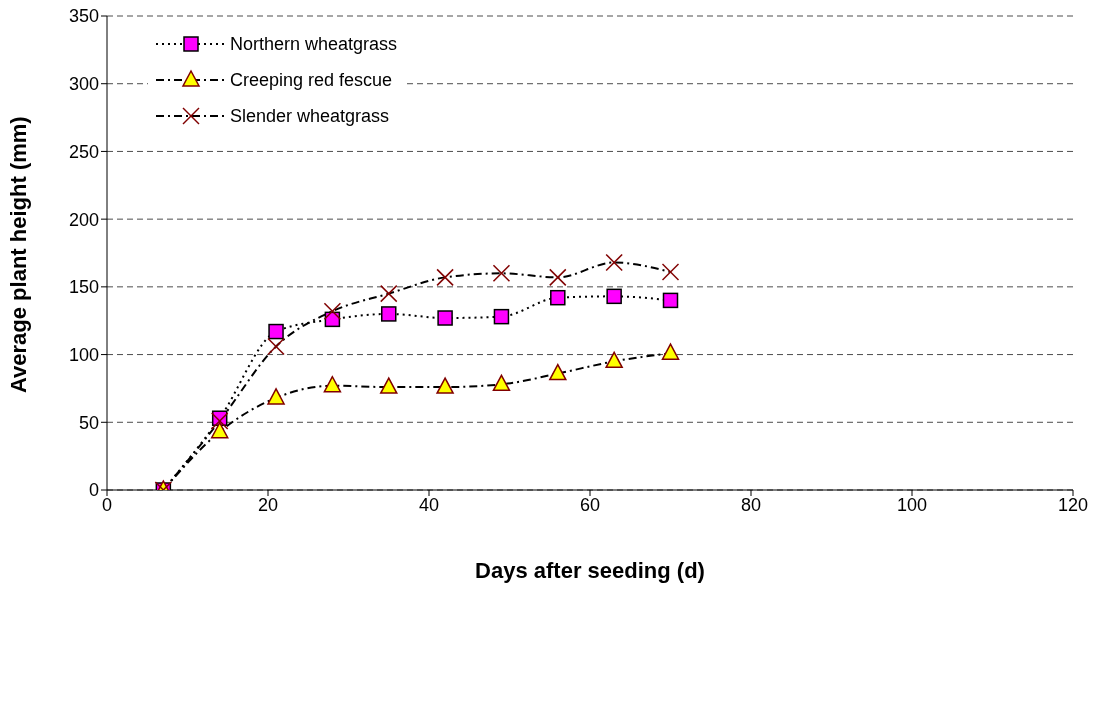 The image size is (1099, 702). Describe the element at coordinates (314, 44) in the screenshot. I see `legend-label: Northern wheatgrass` at that location.